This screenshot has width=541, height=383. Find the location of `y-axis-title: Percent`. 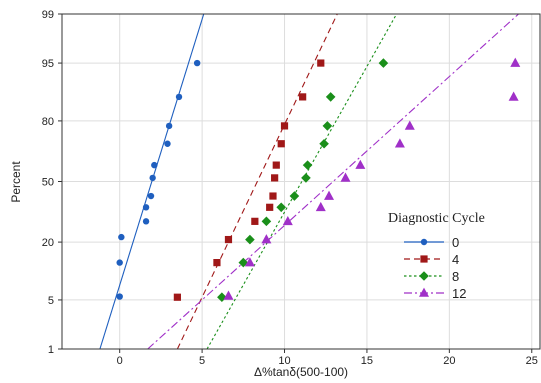

y-axis-title: Percent is located at coordinates (16, 182).